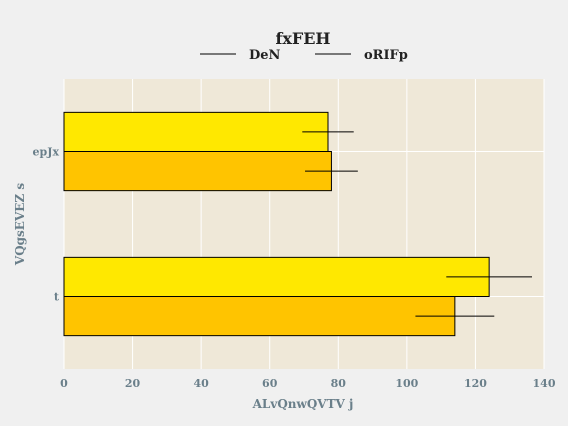 This screenshot has width=568, height=426. What do you see at coordinates (386, 55) in the screenshot?
I see `legend-label-orifp: oRIFp` at bounding box center [386, 55].